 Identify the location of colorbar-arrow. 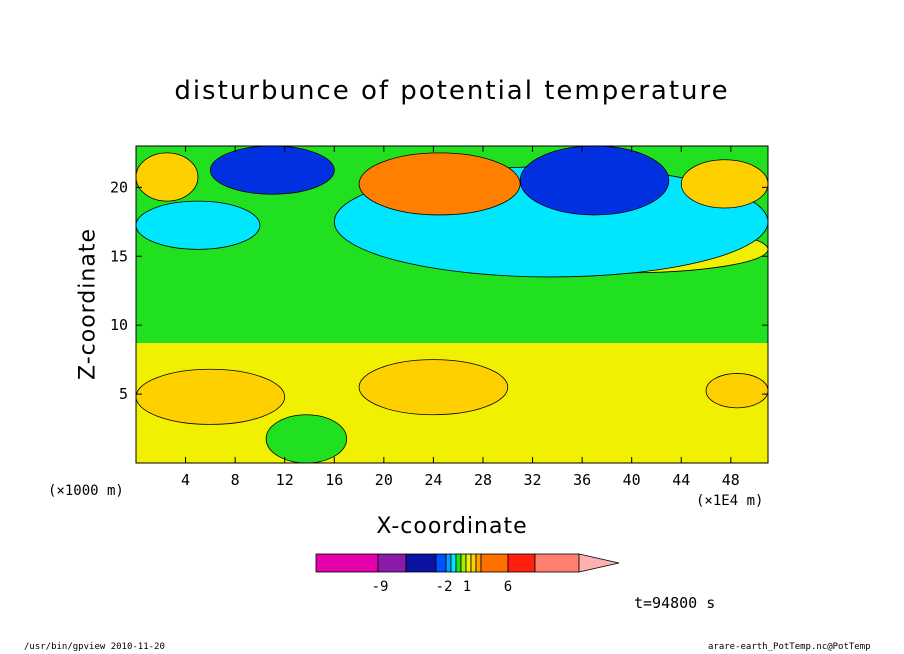
(599, 563).